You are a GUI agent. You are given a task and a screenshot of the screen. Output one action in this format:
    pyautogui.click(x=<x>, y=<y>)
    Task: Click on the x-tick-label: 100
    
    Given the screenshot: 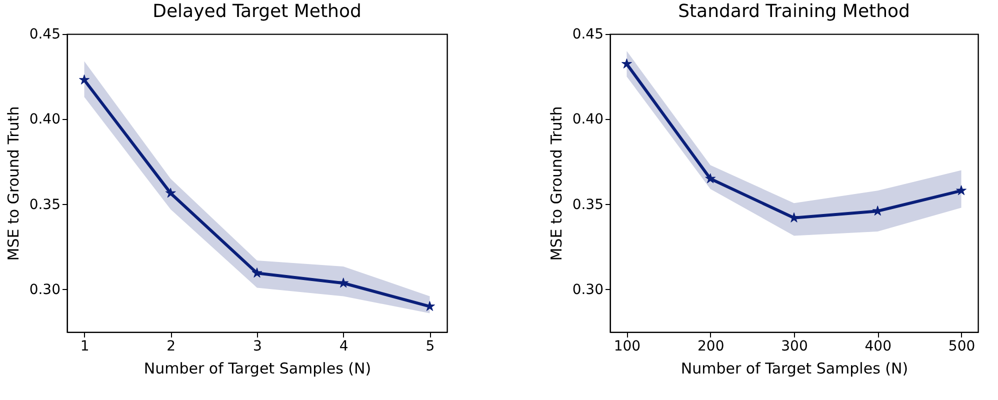 What is the action you would take?
    pyautogui.click(x=627, y=346)
    